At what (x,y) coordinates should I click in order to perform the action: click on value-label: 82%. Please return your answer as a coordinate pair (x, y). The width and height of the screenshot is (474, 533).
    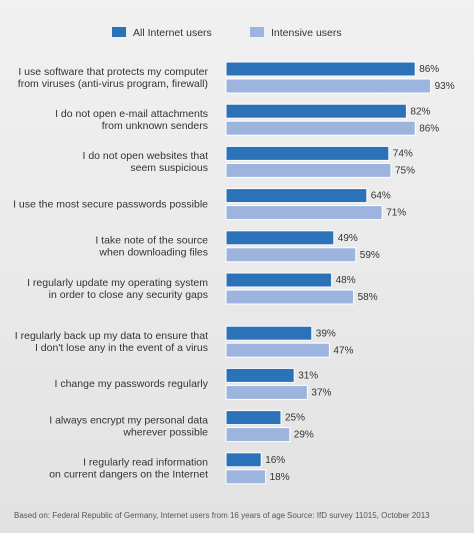
    Looking at the image, I should click on (420, 111).